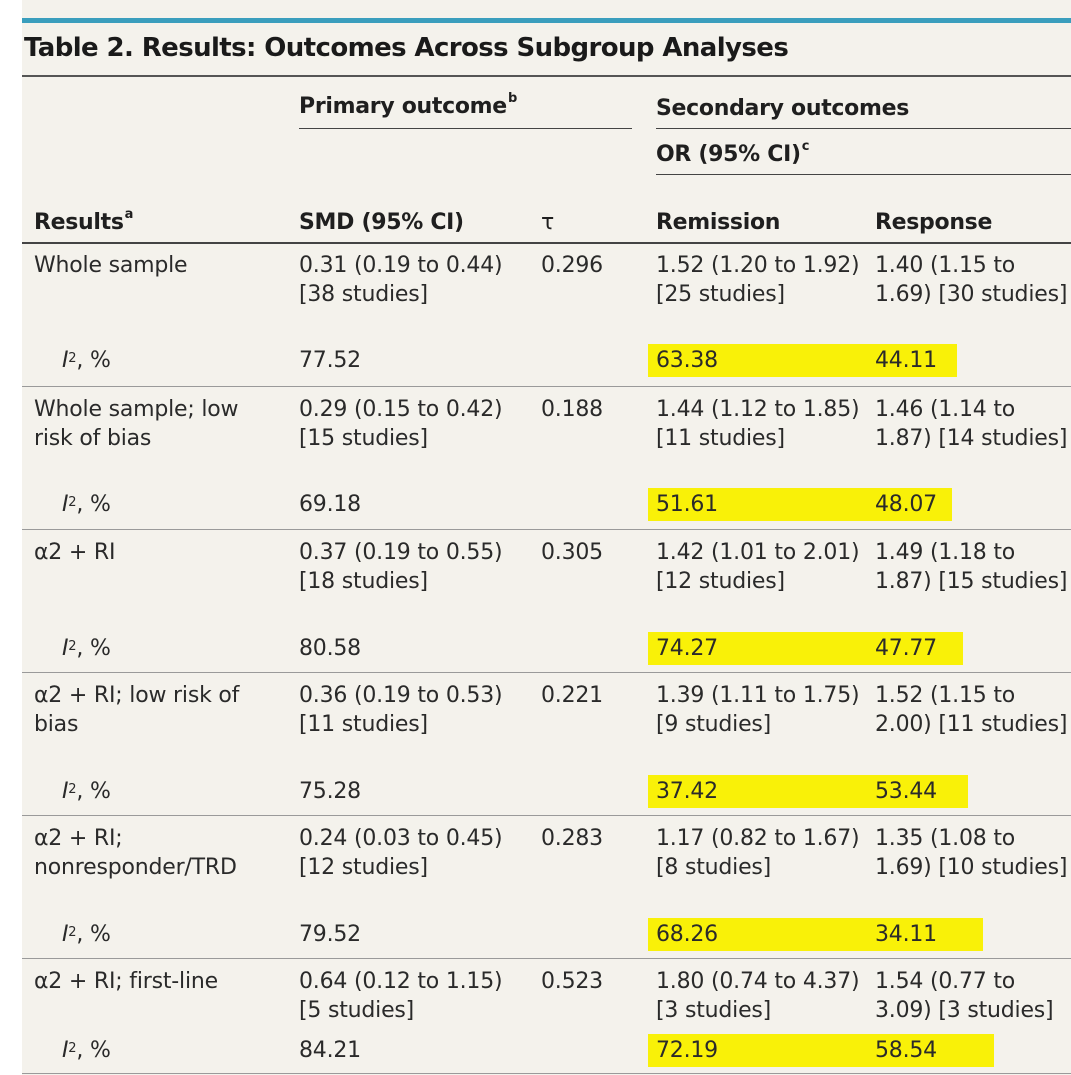 The width and height of the screenshot is (1071, 1075). What do you see at coordinates (126, 981) in the screenshot?
I see `row-label: α2 + RI; first-line` at bounding box center [126, 981].